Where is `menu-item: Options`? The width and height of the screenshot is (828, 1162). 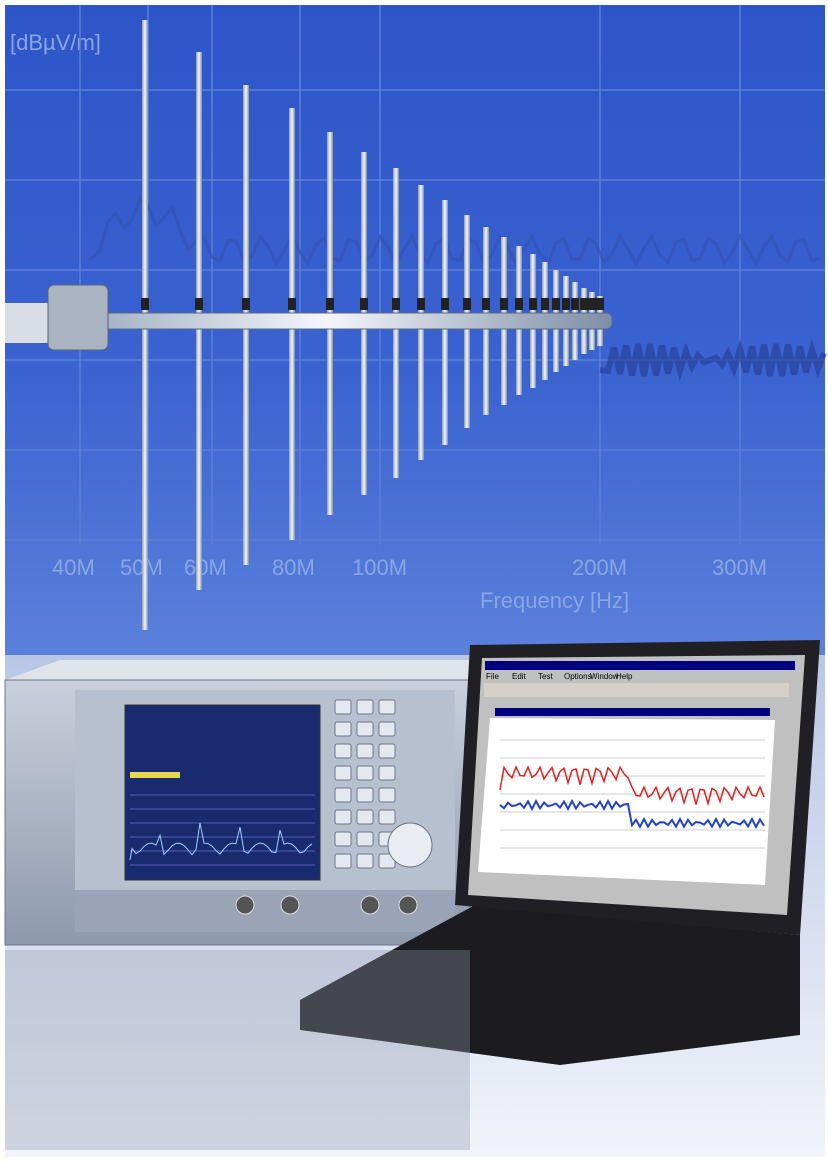 menu-item: Options is located at coordinates (578, 676).